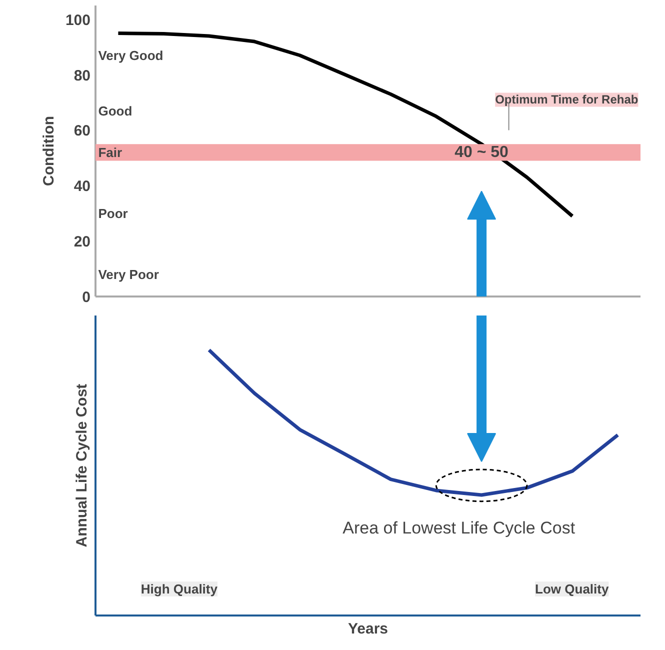 The width and height of the screenshot is (665, 650). Describe the element at coordinates (113, 213) in the screenshot. I see `annotation: Poor` at that location.